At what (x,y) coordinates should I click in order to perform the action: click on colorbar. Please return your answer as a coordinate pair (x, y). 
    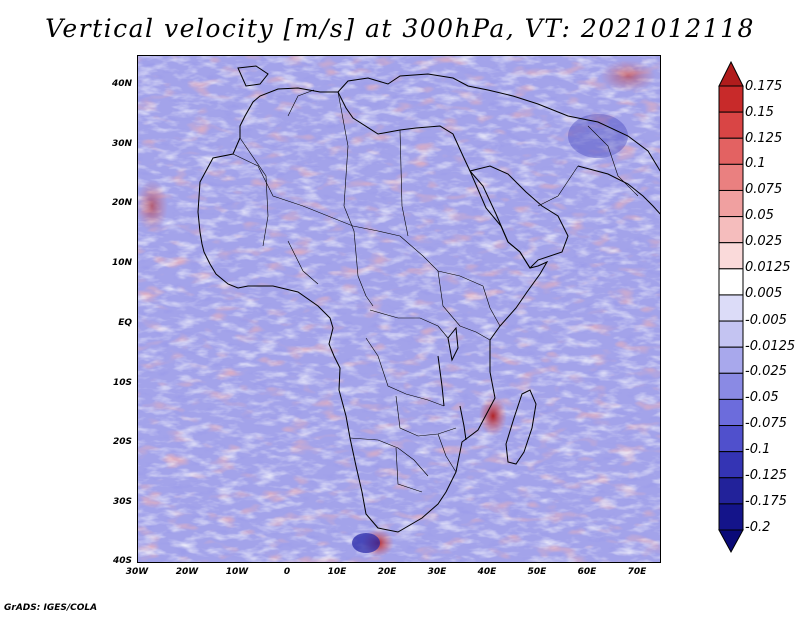
    Looking at the image, I should click on (731, 307).